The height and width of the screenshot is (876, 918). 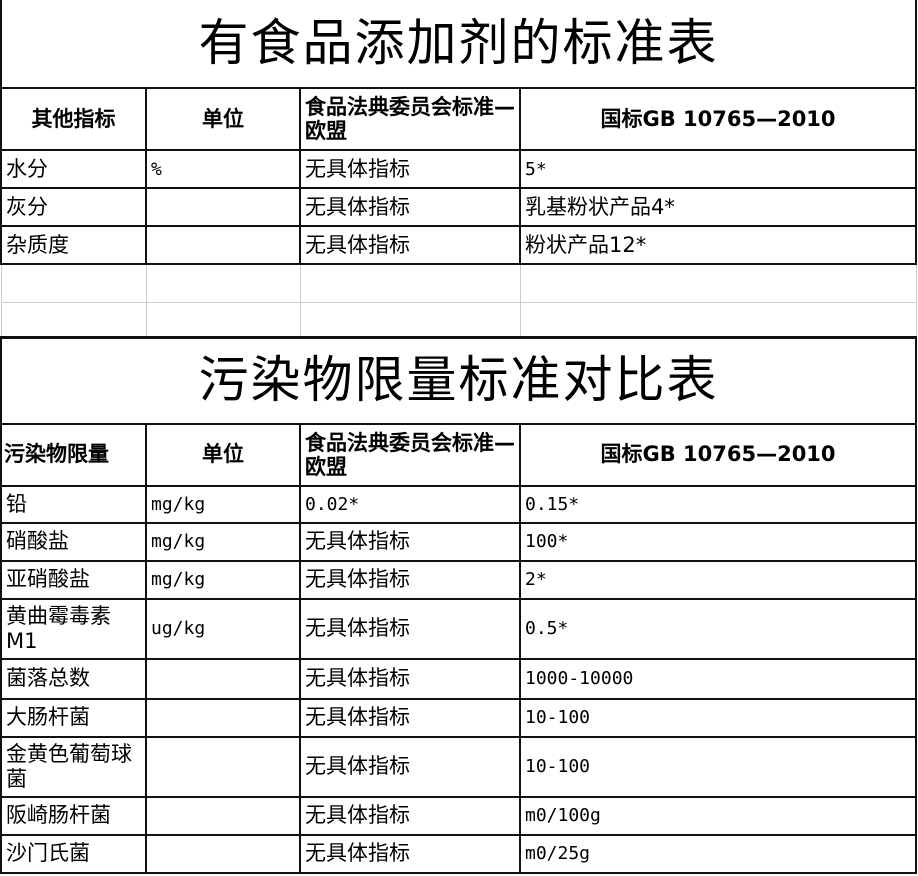 I want to click on table-cell: 金黄色葡萄球菌, so click(x=73, y=766).